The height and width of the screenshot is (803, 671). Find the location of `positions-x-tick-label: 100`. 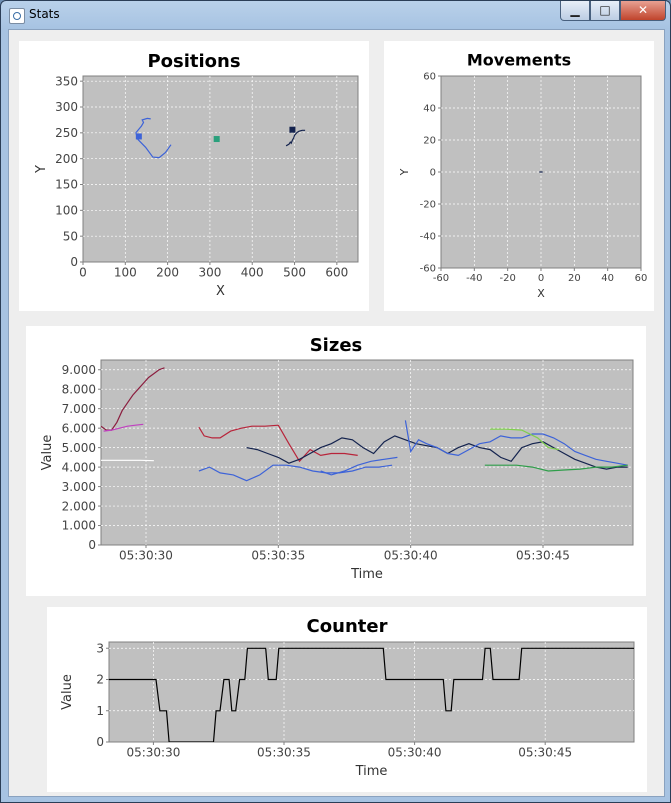

positions-x-tick-label: 100 is located at coordinates (125, 273).